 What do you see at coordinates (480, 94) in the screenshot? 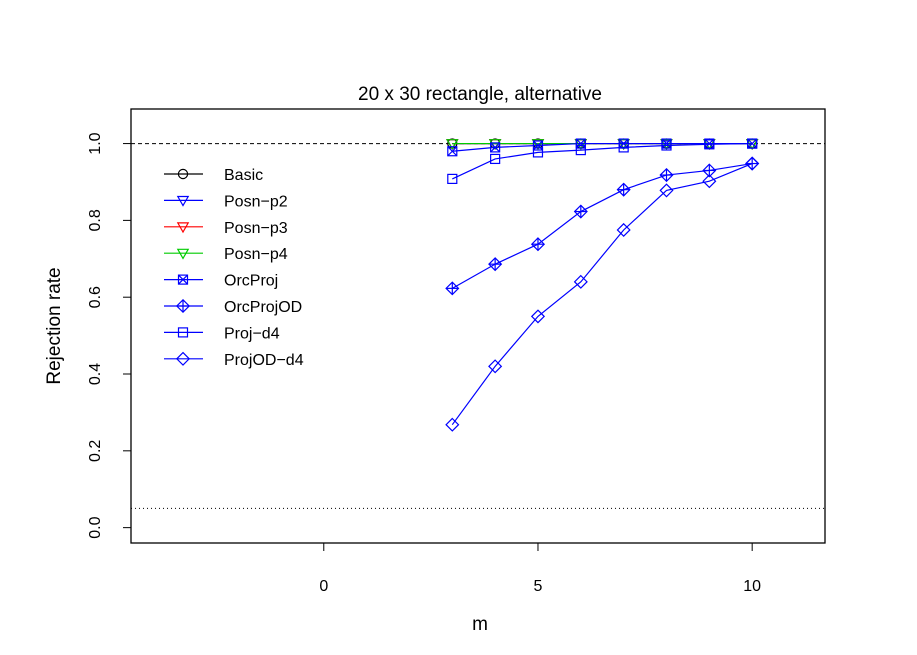
I see `chart-title: 20 x 30 rectangle, alternative` at bounding box center [480, 94].